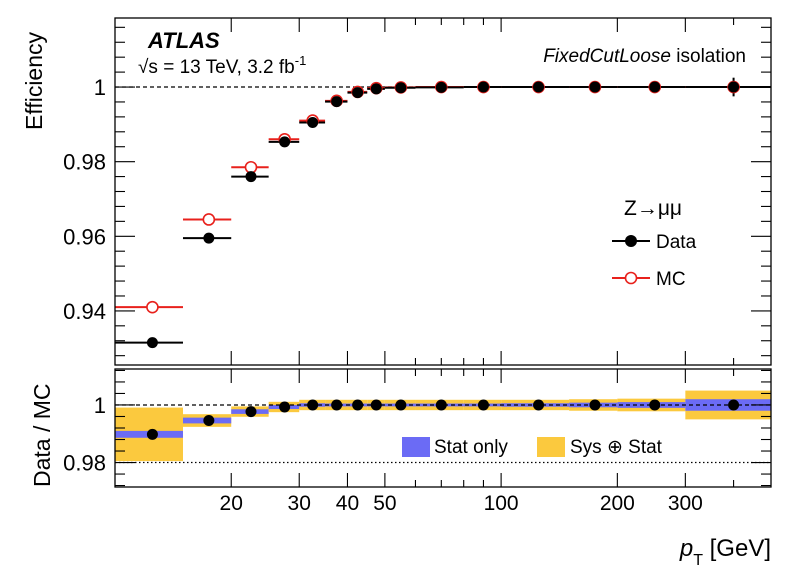 This screenshot has height=586, width=798. Describe the element at coordinates (384, 503) in the screenshot. I see `x-tick-label-50: 50` at that location.